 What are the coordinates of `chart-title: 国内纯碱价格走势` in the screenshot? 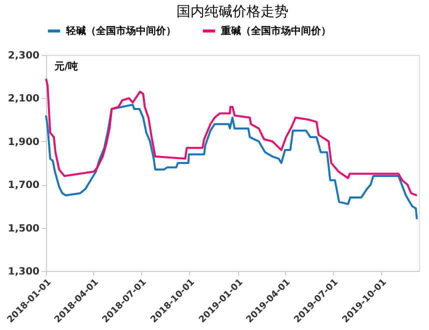 It's located at (232, 12).